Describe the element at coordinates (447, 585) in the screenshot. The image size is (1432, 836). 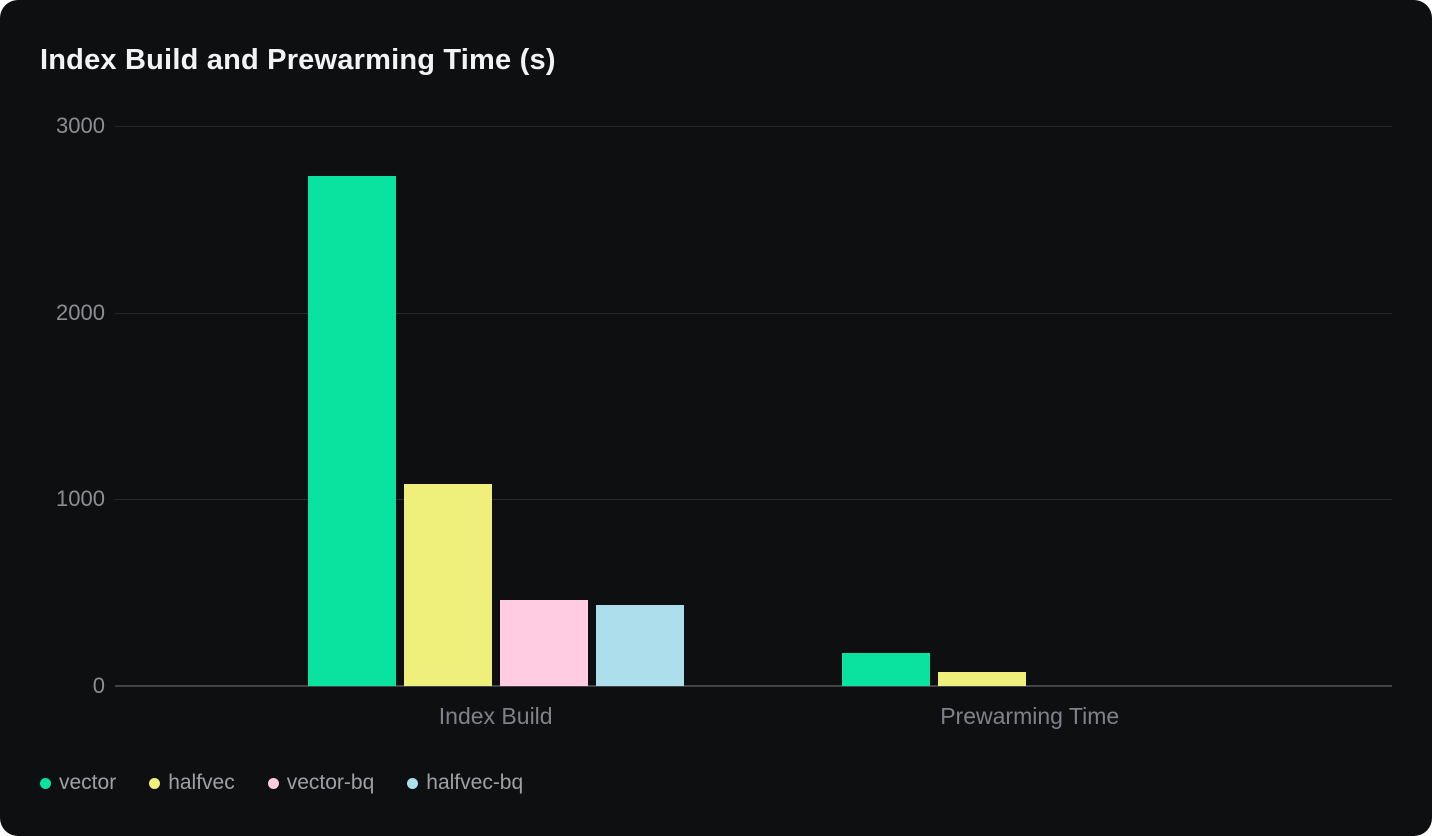
I see `bar-halfvec-index-build` at that location.